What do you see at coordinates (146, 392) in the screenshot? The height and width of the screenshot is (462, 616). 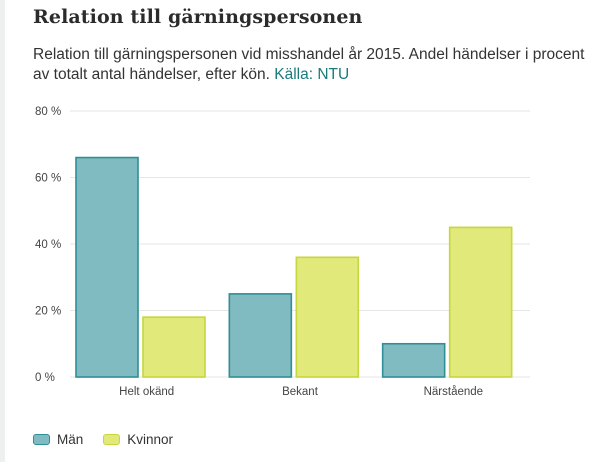 I see `x-tick-label: Helt okänd` at bounding box center [146, 392].